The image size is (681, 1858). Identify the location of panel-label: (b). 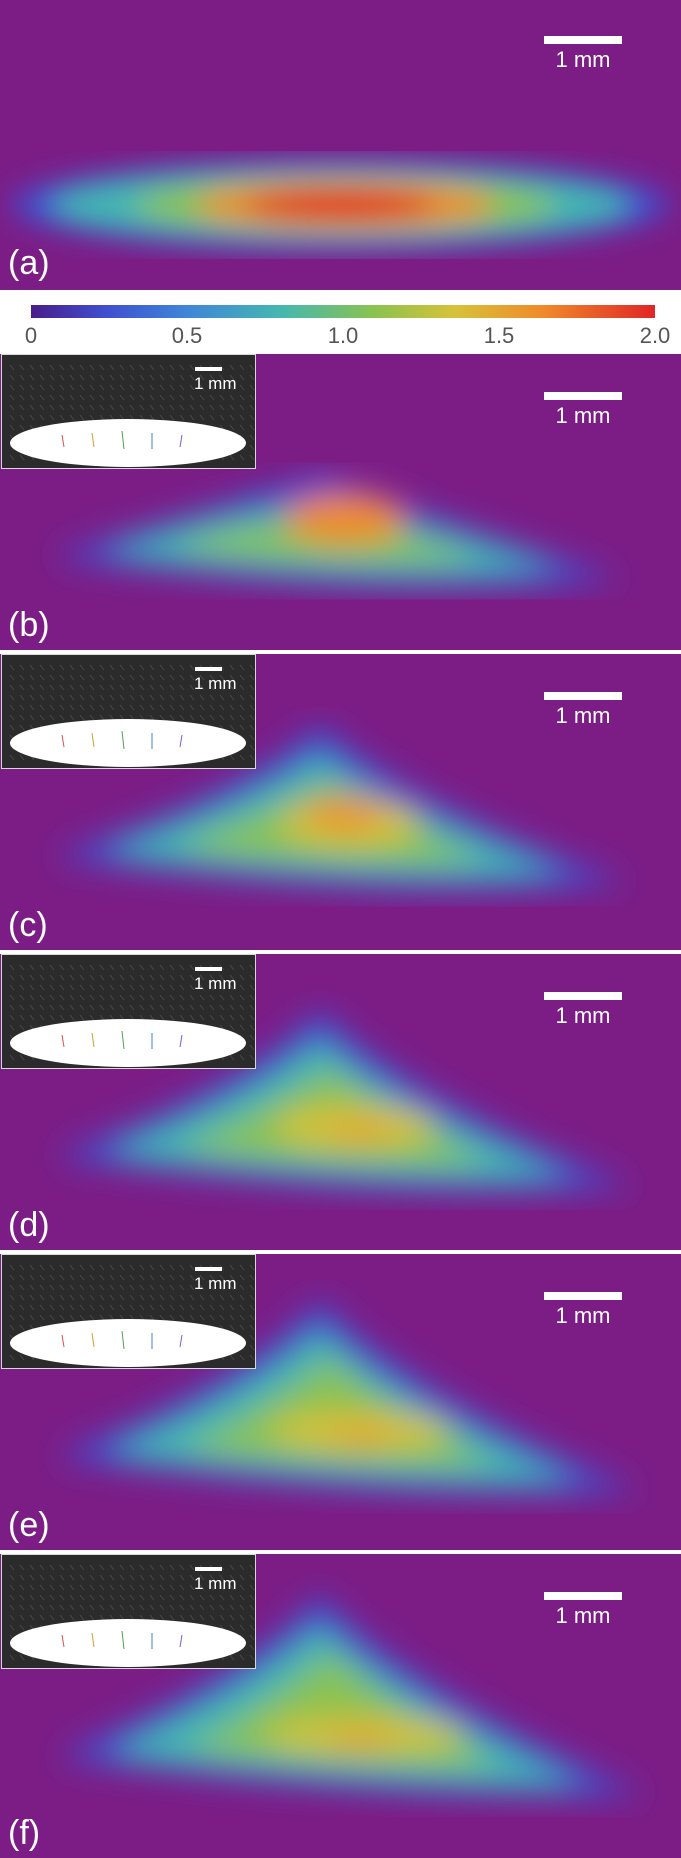
(29, 625).